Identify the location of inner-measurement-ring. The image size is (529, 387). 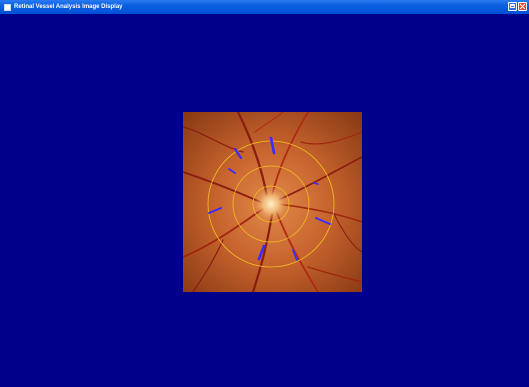
(271, 204).